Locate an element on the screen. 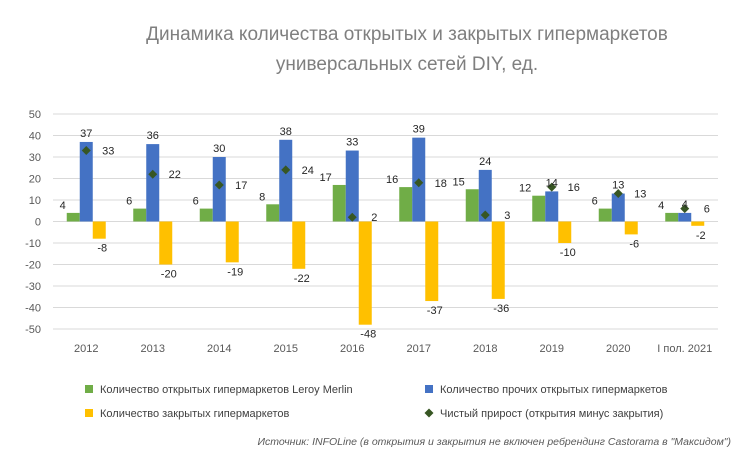  legend-label: Чистый прирост (открытия минус закрытия) is located at coordinates (551, 414).